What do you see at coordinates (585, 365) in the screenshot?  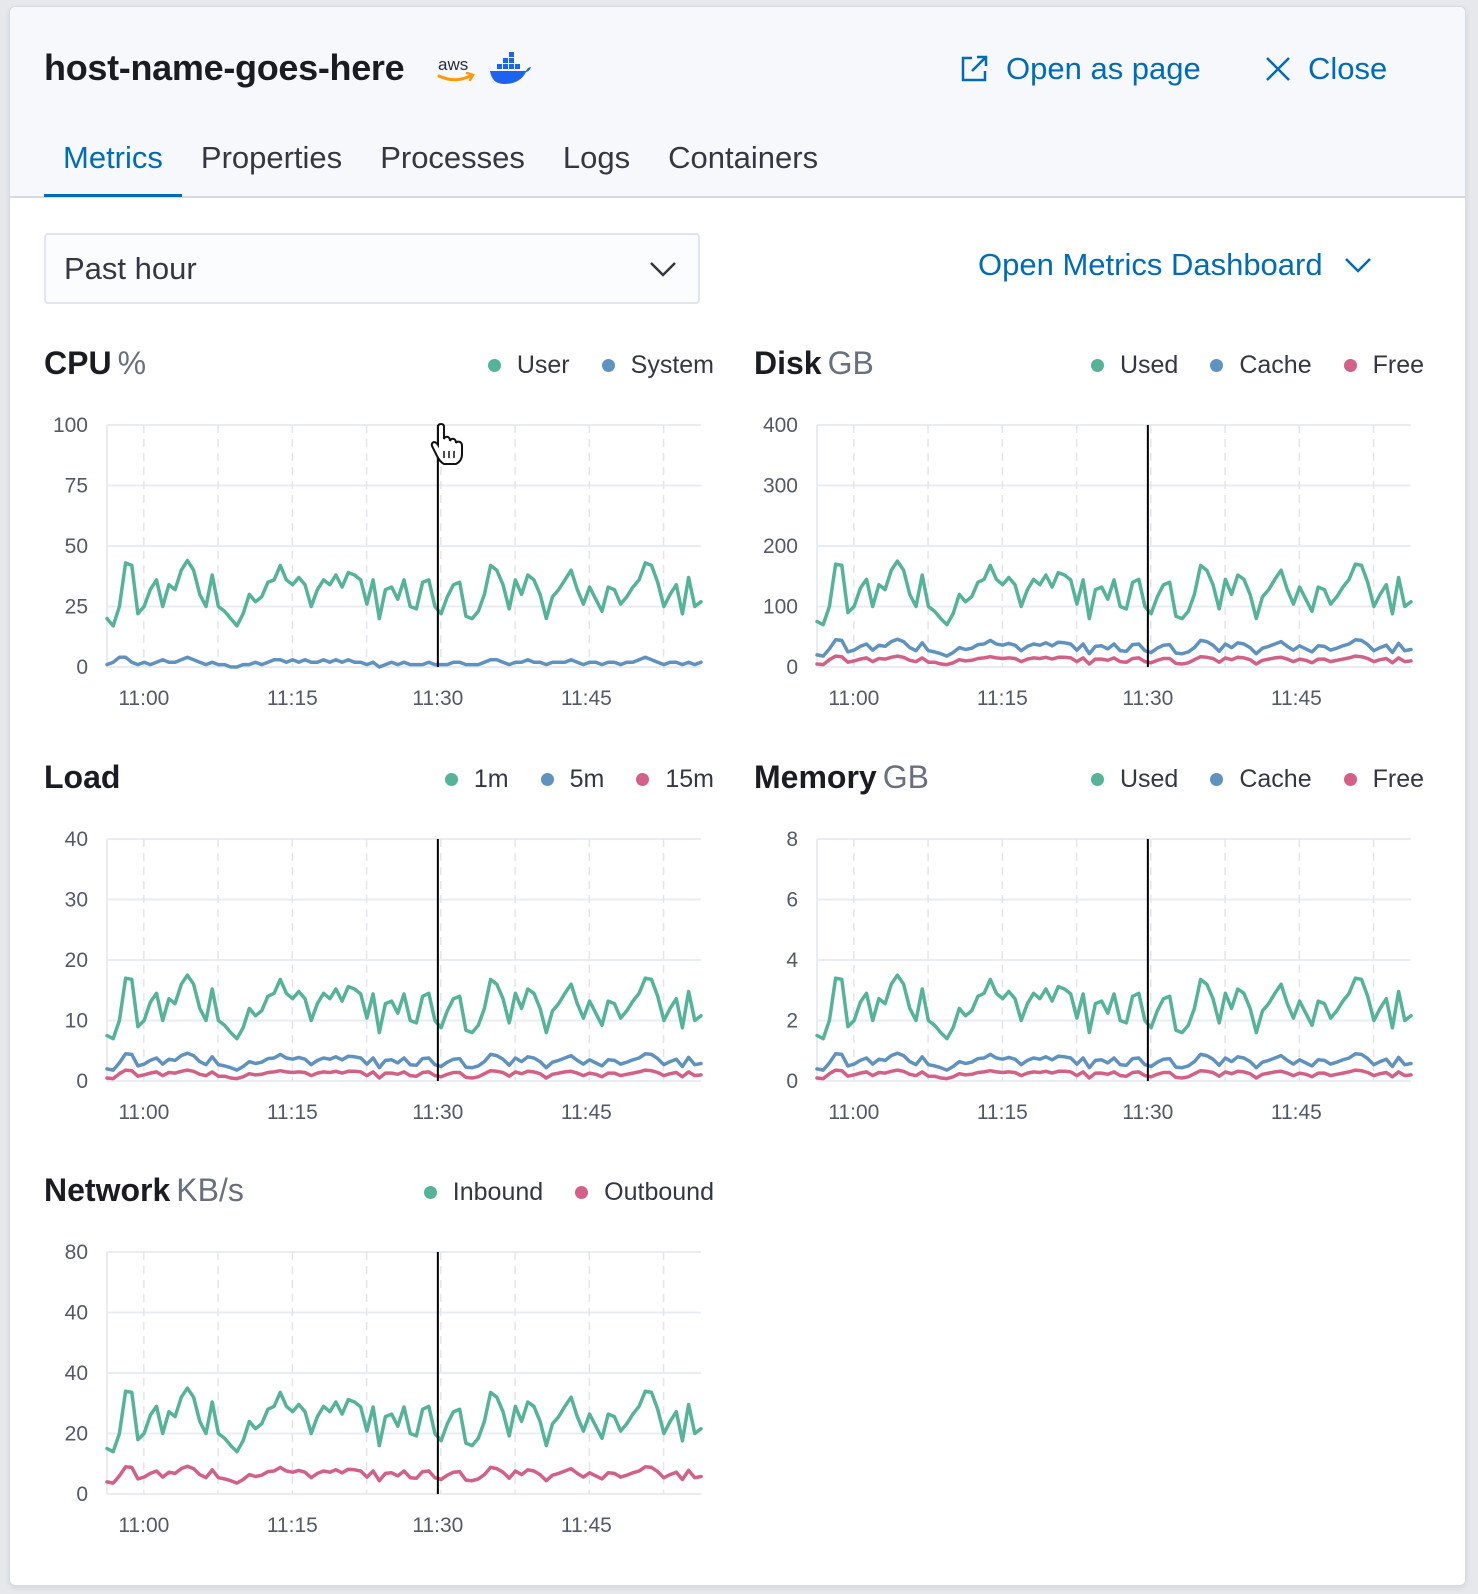 I see `cpu-legend: User System` at bounding box center [585, 365].